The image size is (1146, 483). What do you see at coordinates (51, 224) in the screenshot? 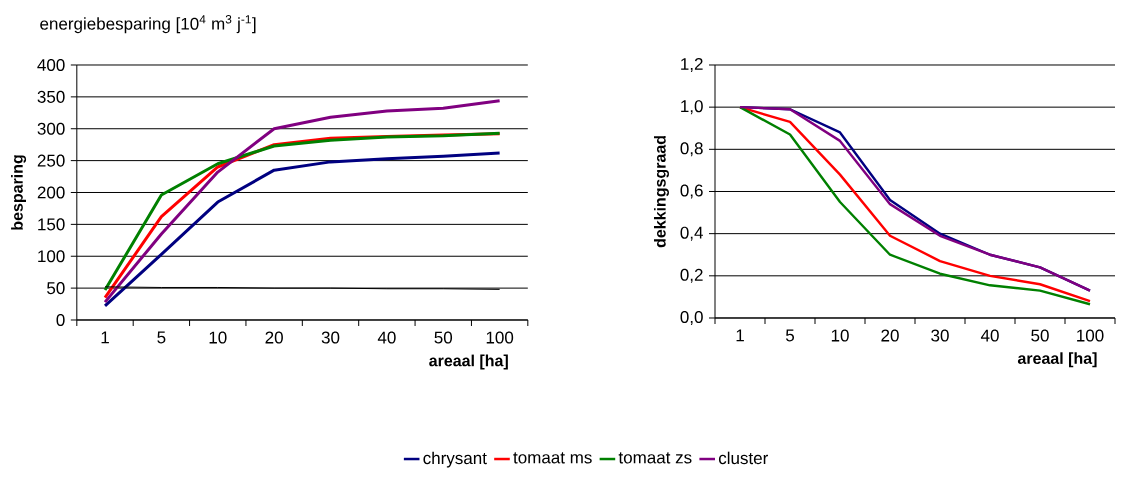
I see `y-tick-label: 150` at bounding box center [51, 224].